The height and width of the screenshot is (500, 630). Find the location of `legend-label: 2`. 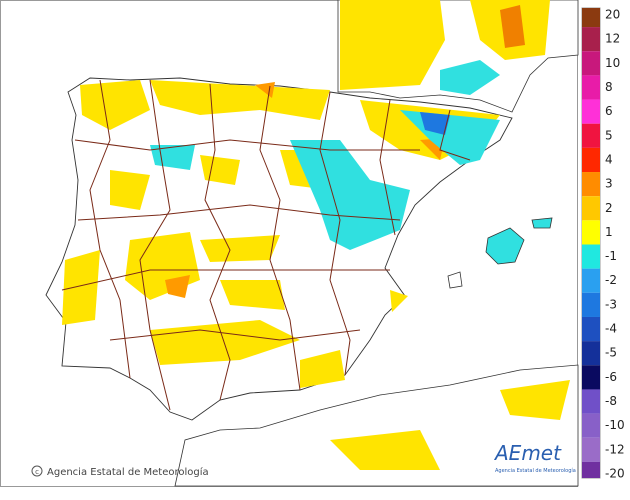

legend-label: 2 is located at coordinates (609, 208).